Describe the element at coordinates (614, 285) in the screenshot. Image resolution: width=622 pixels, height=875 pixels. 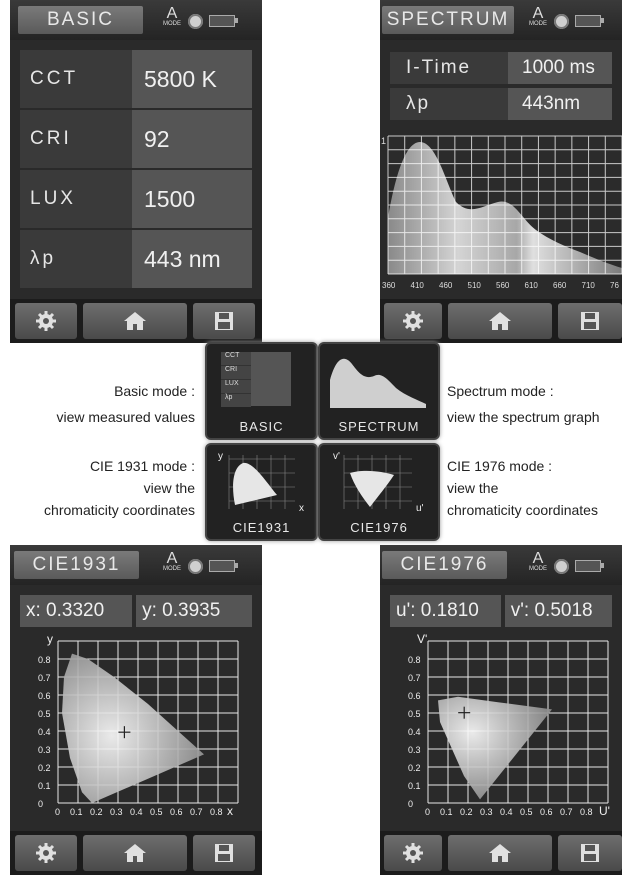
I see `x-tick-label: 76` at that location.